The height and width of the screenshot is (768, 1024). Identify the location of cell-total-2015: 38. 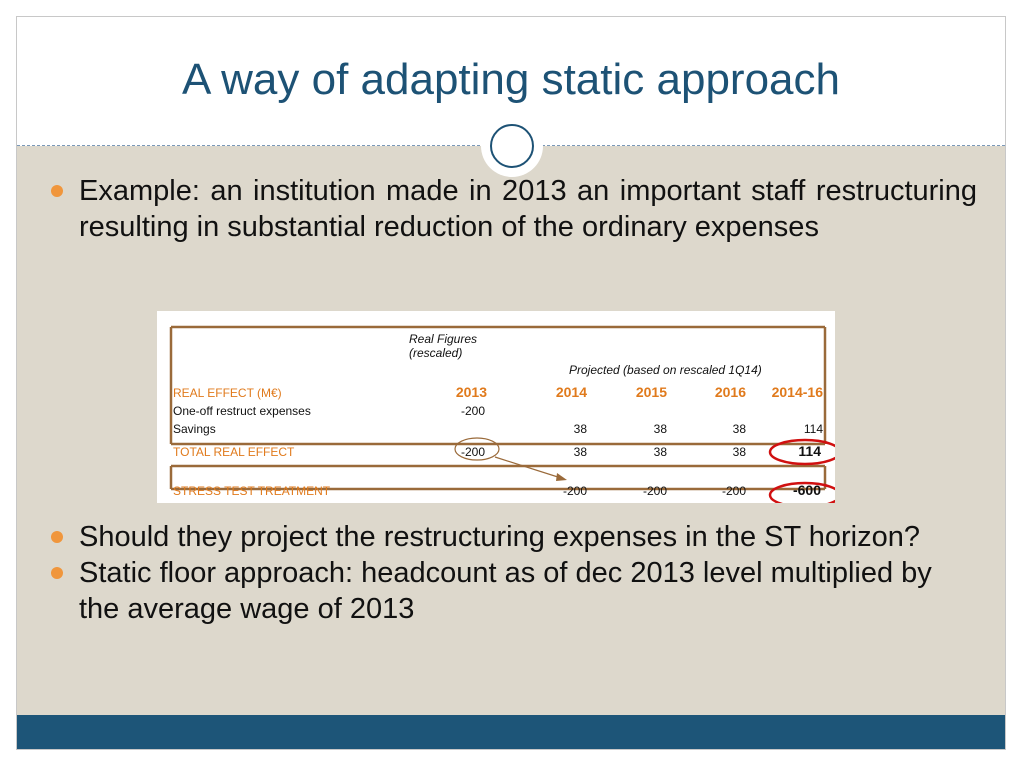
(661, 452).